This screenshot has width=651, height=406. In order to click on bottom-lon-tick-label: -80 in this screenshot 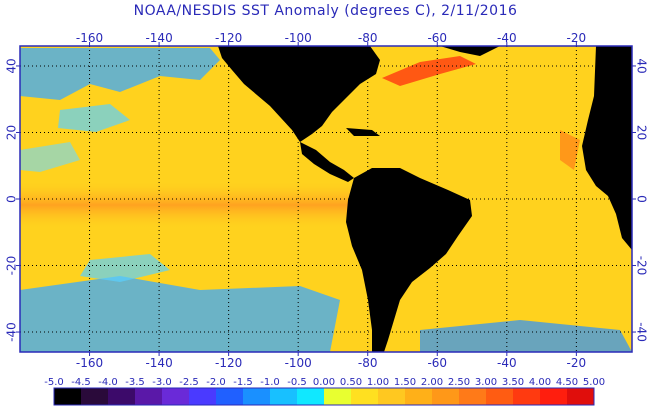, I will do `click(368, 363)`.